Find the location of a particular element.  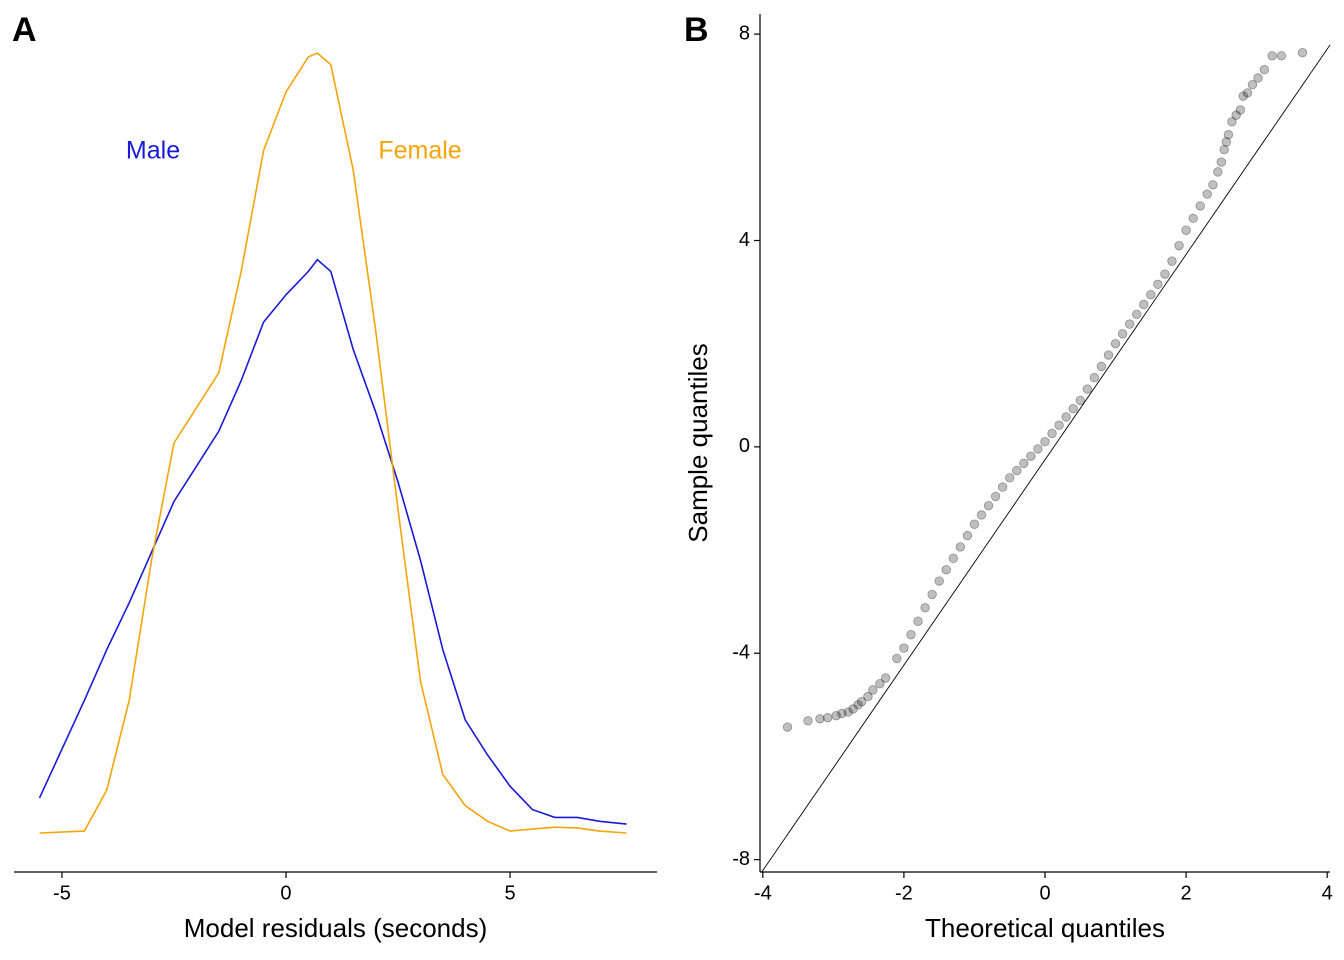

y-tick-label: -4 is located at coordinates (741, 653).